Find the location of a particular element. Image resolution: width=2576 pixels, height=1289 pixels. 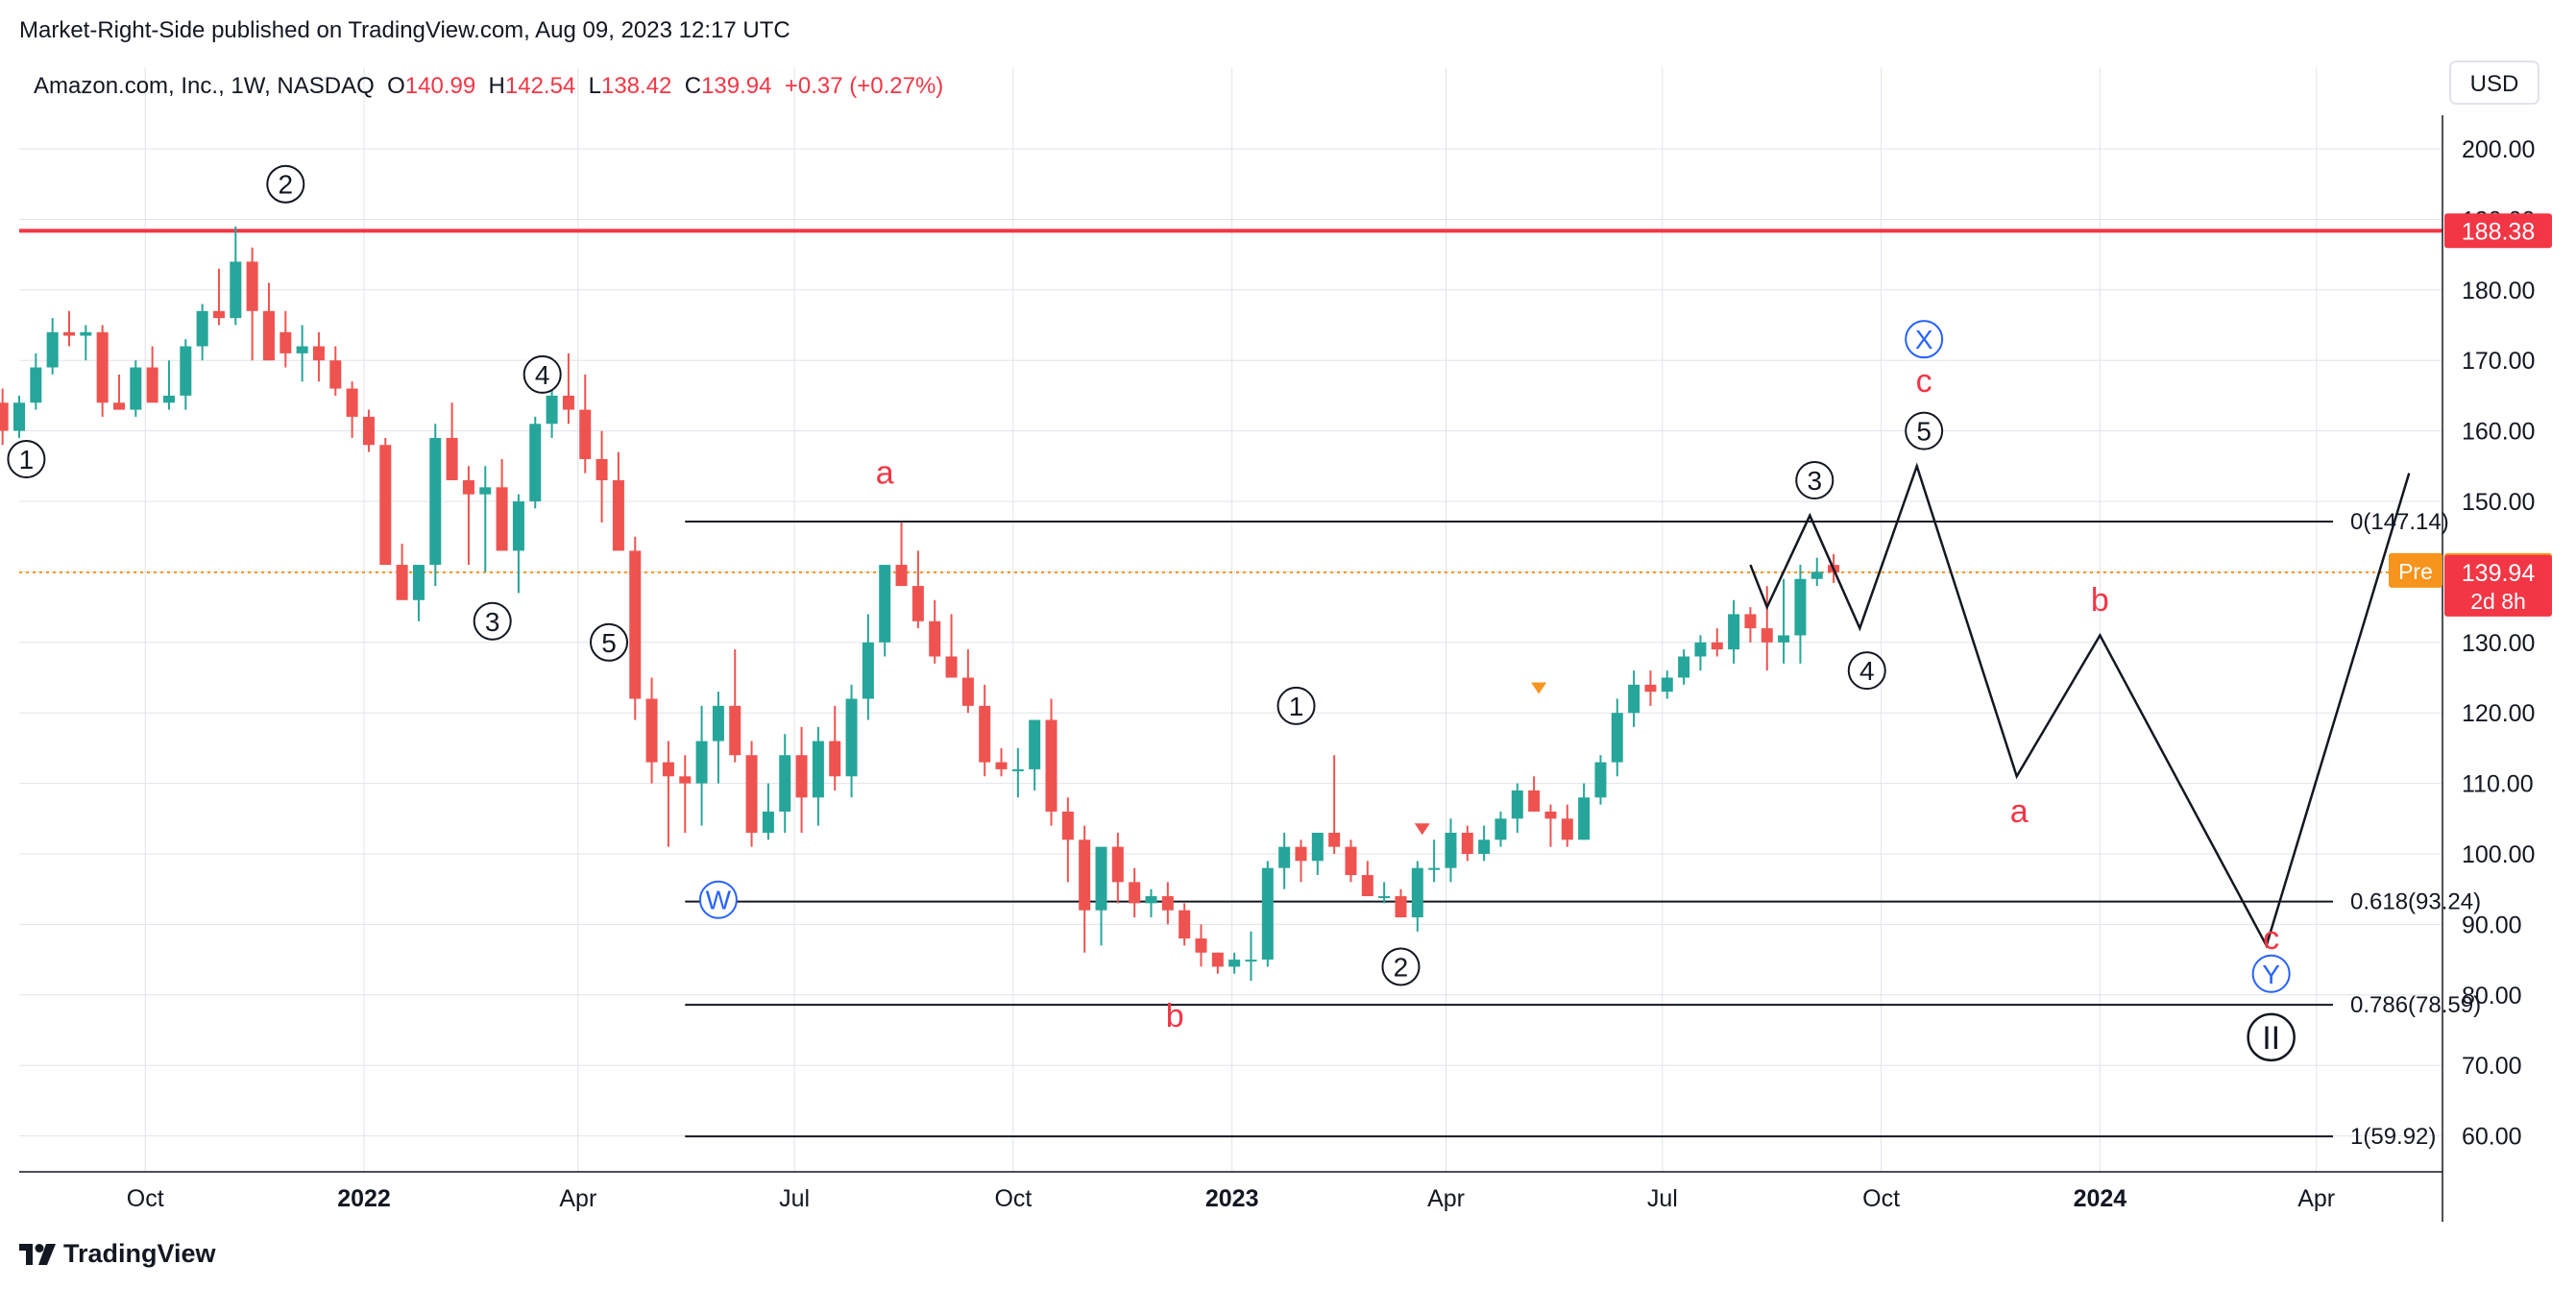

last-price-label: 139.94 is located at coordinates (2499, 573).